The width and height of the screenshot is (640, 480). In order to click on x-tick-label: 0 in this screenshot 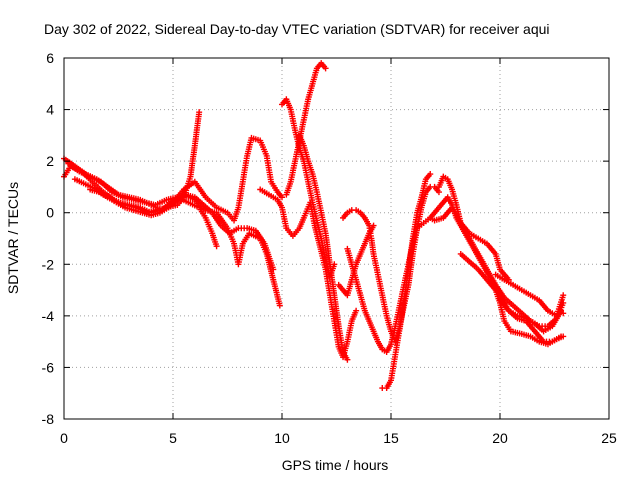, I will do `click(64, 438)`.